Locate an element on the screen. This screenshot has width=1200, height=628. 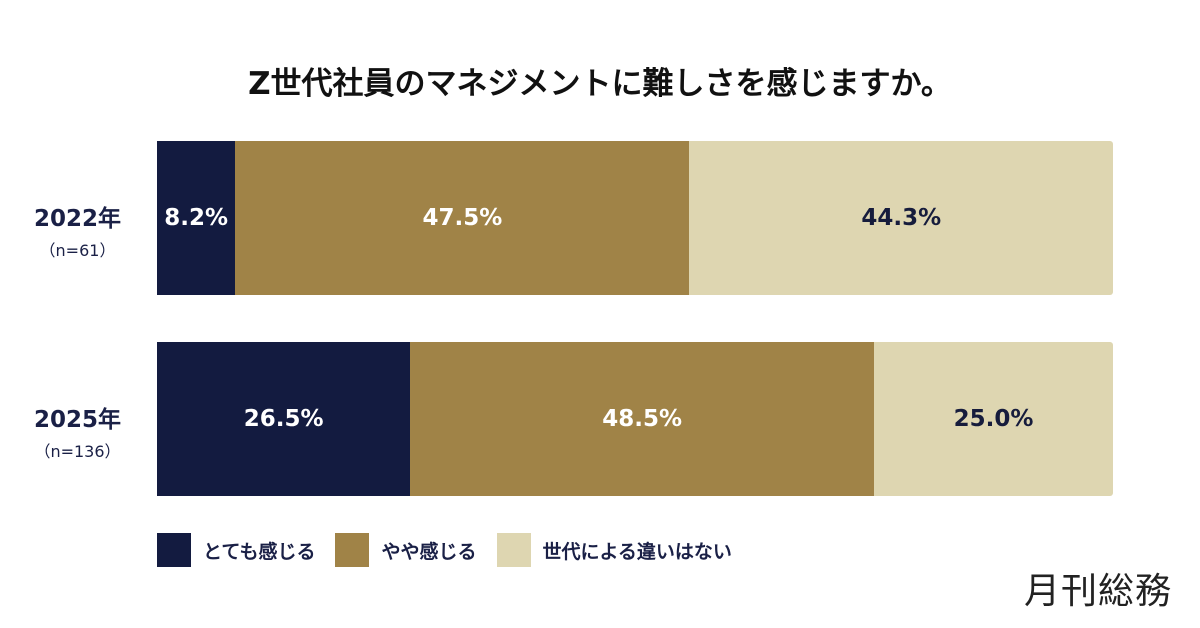
data-label: 44.3% is located at coordinates (901, 218).